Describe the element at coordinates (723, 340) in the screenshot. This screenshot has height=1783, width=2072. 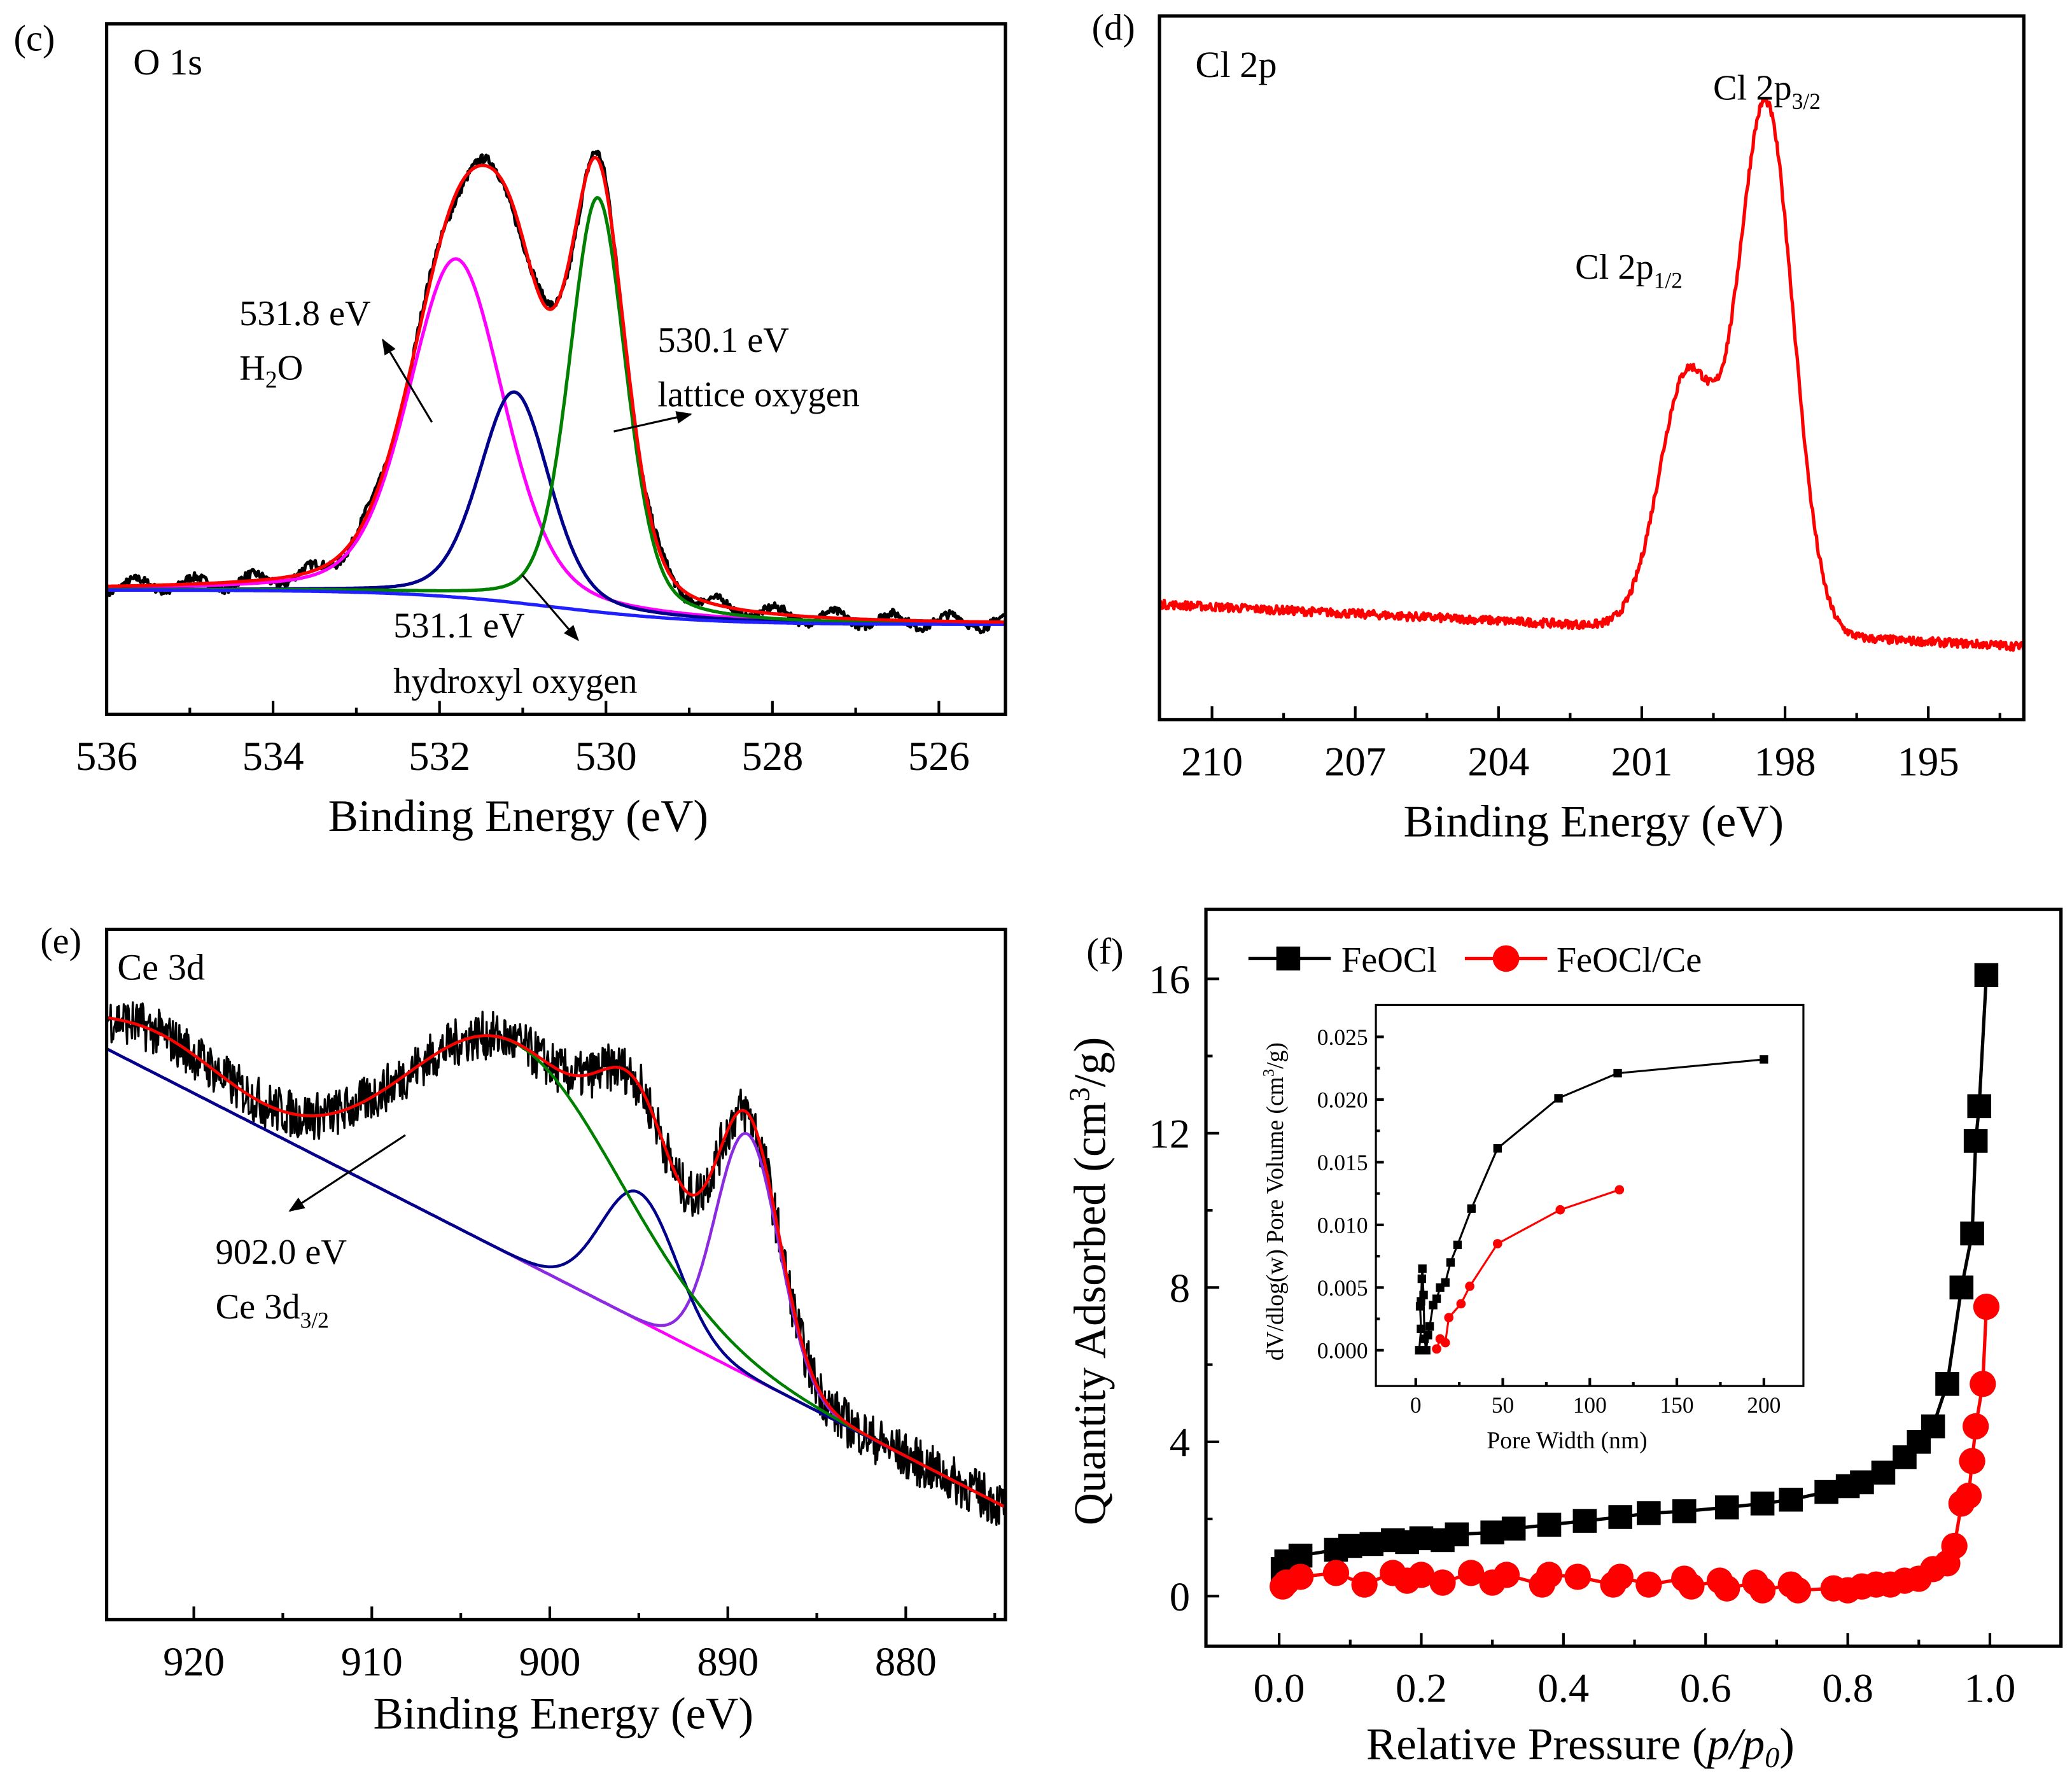
I see `annotation-lattice: 530.1 eV` at that location.